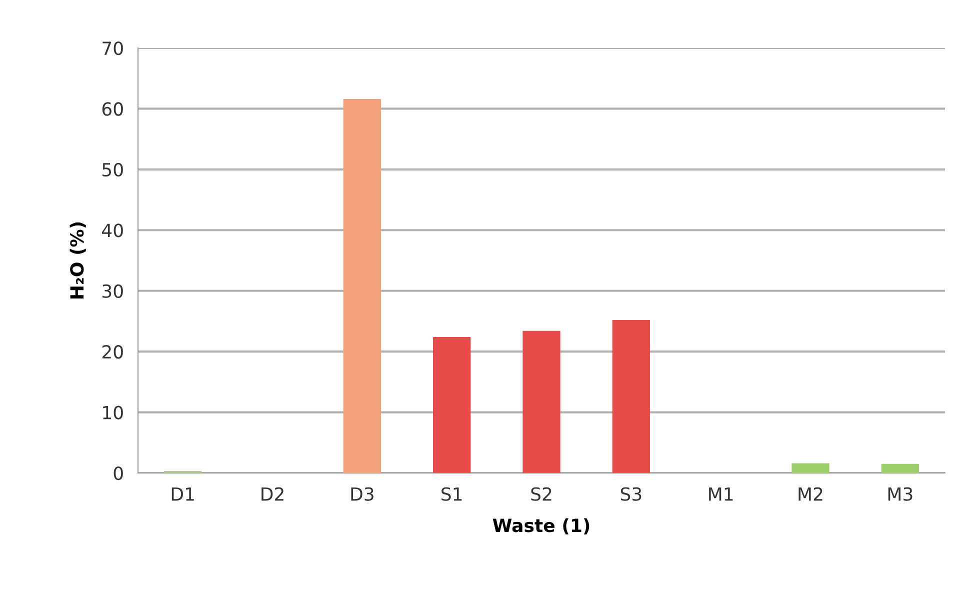 This screenshot has height=592, width=962. What do you see at coordinates (721, 494) in the screenshot?
I see `x-tick-label: M1` at bounding box center [721, 494].